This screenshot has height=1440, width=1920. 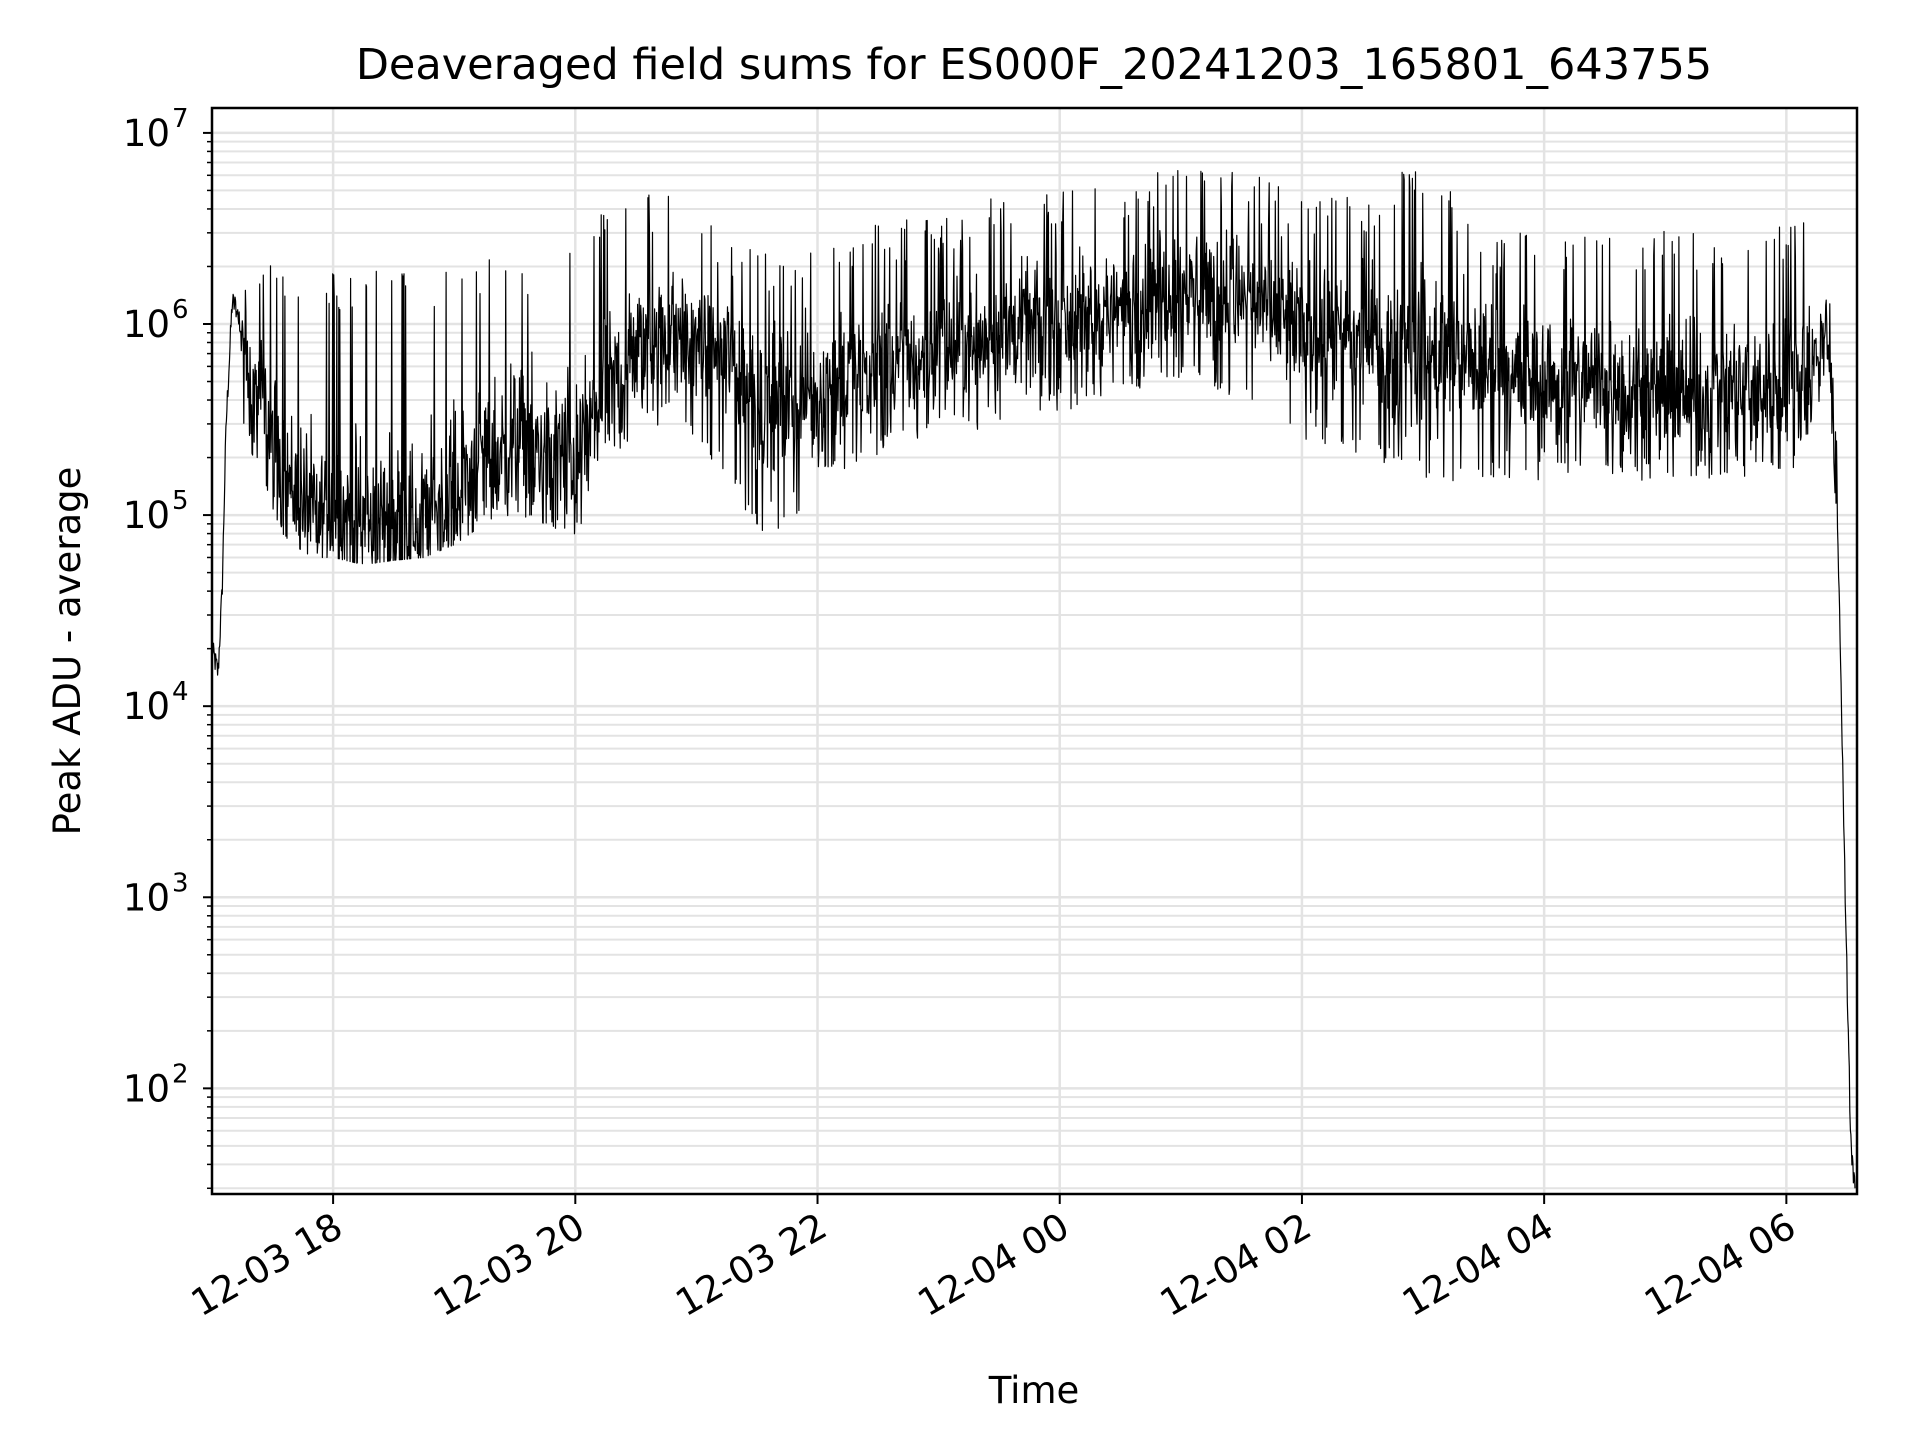 I want to click on x-axis-label: Time, so click(x=1034, y=1390).